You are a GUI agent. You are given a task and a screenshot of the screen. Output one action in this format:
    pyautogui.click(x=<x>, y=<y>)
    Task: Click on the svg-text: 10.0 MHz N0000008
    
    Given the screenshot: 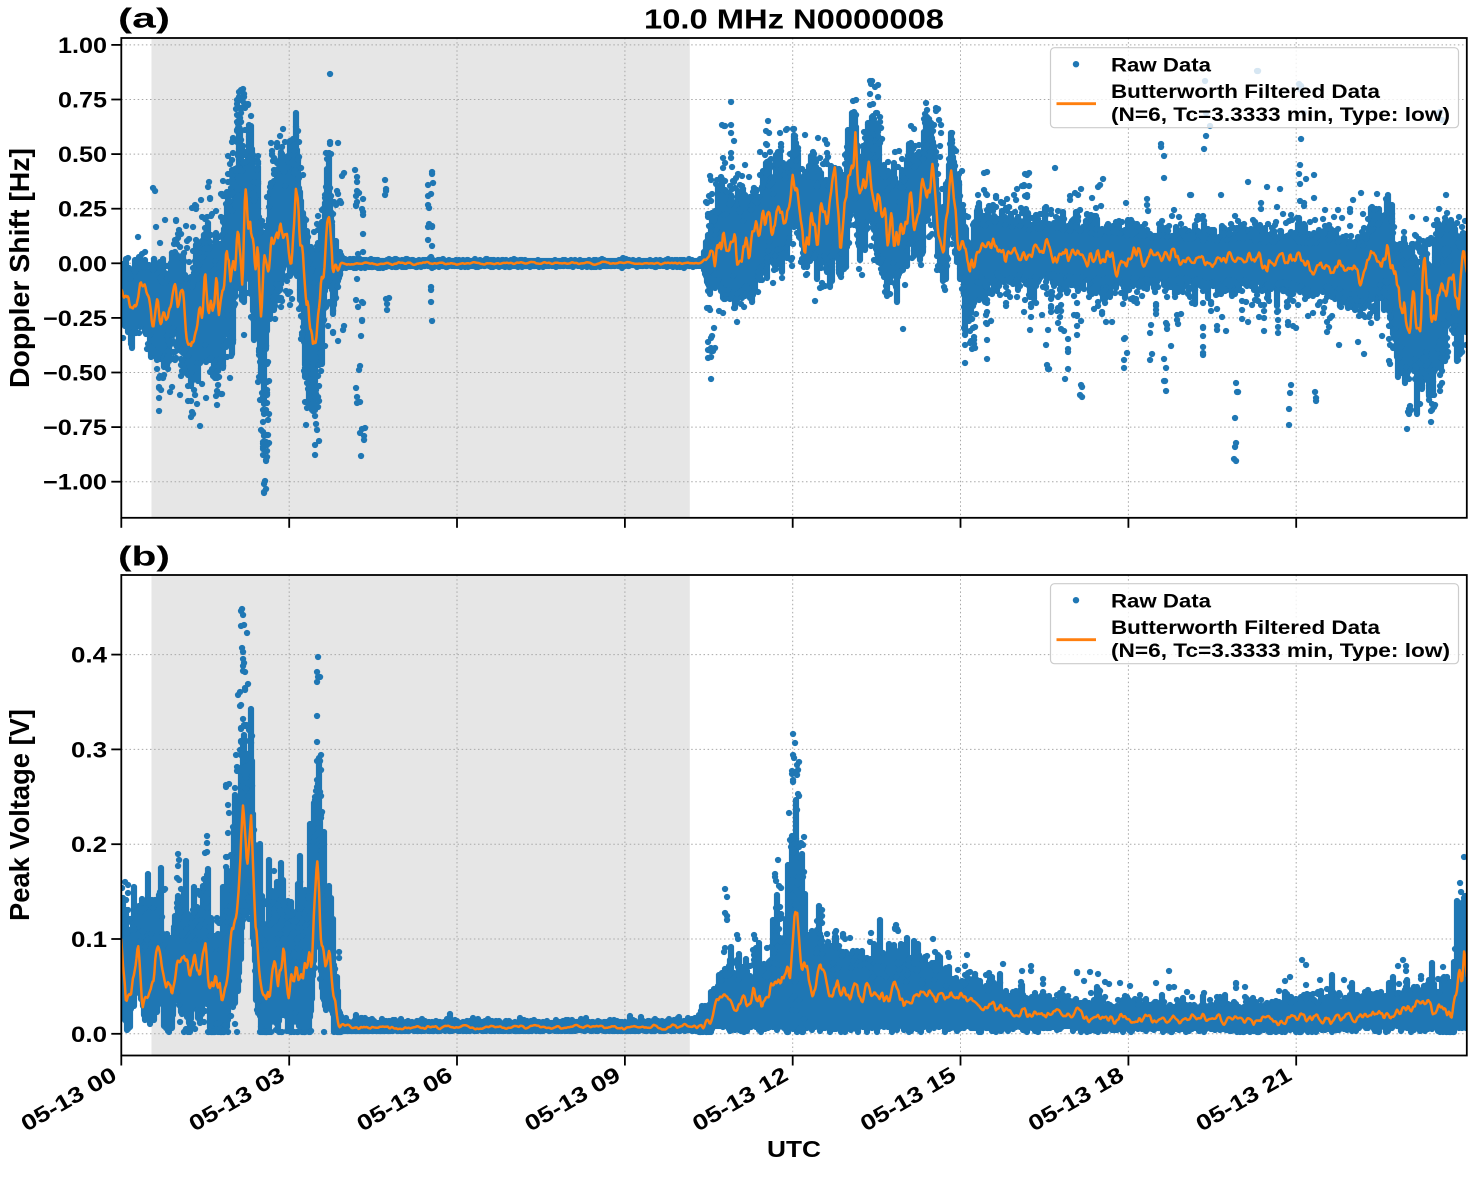 What is the action you would take?
    pyautogui.click(x=794, y=19)
    